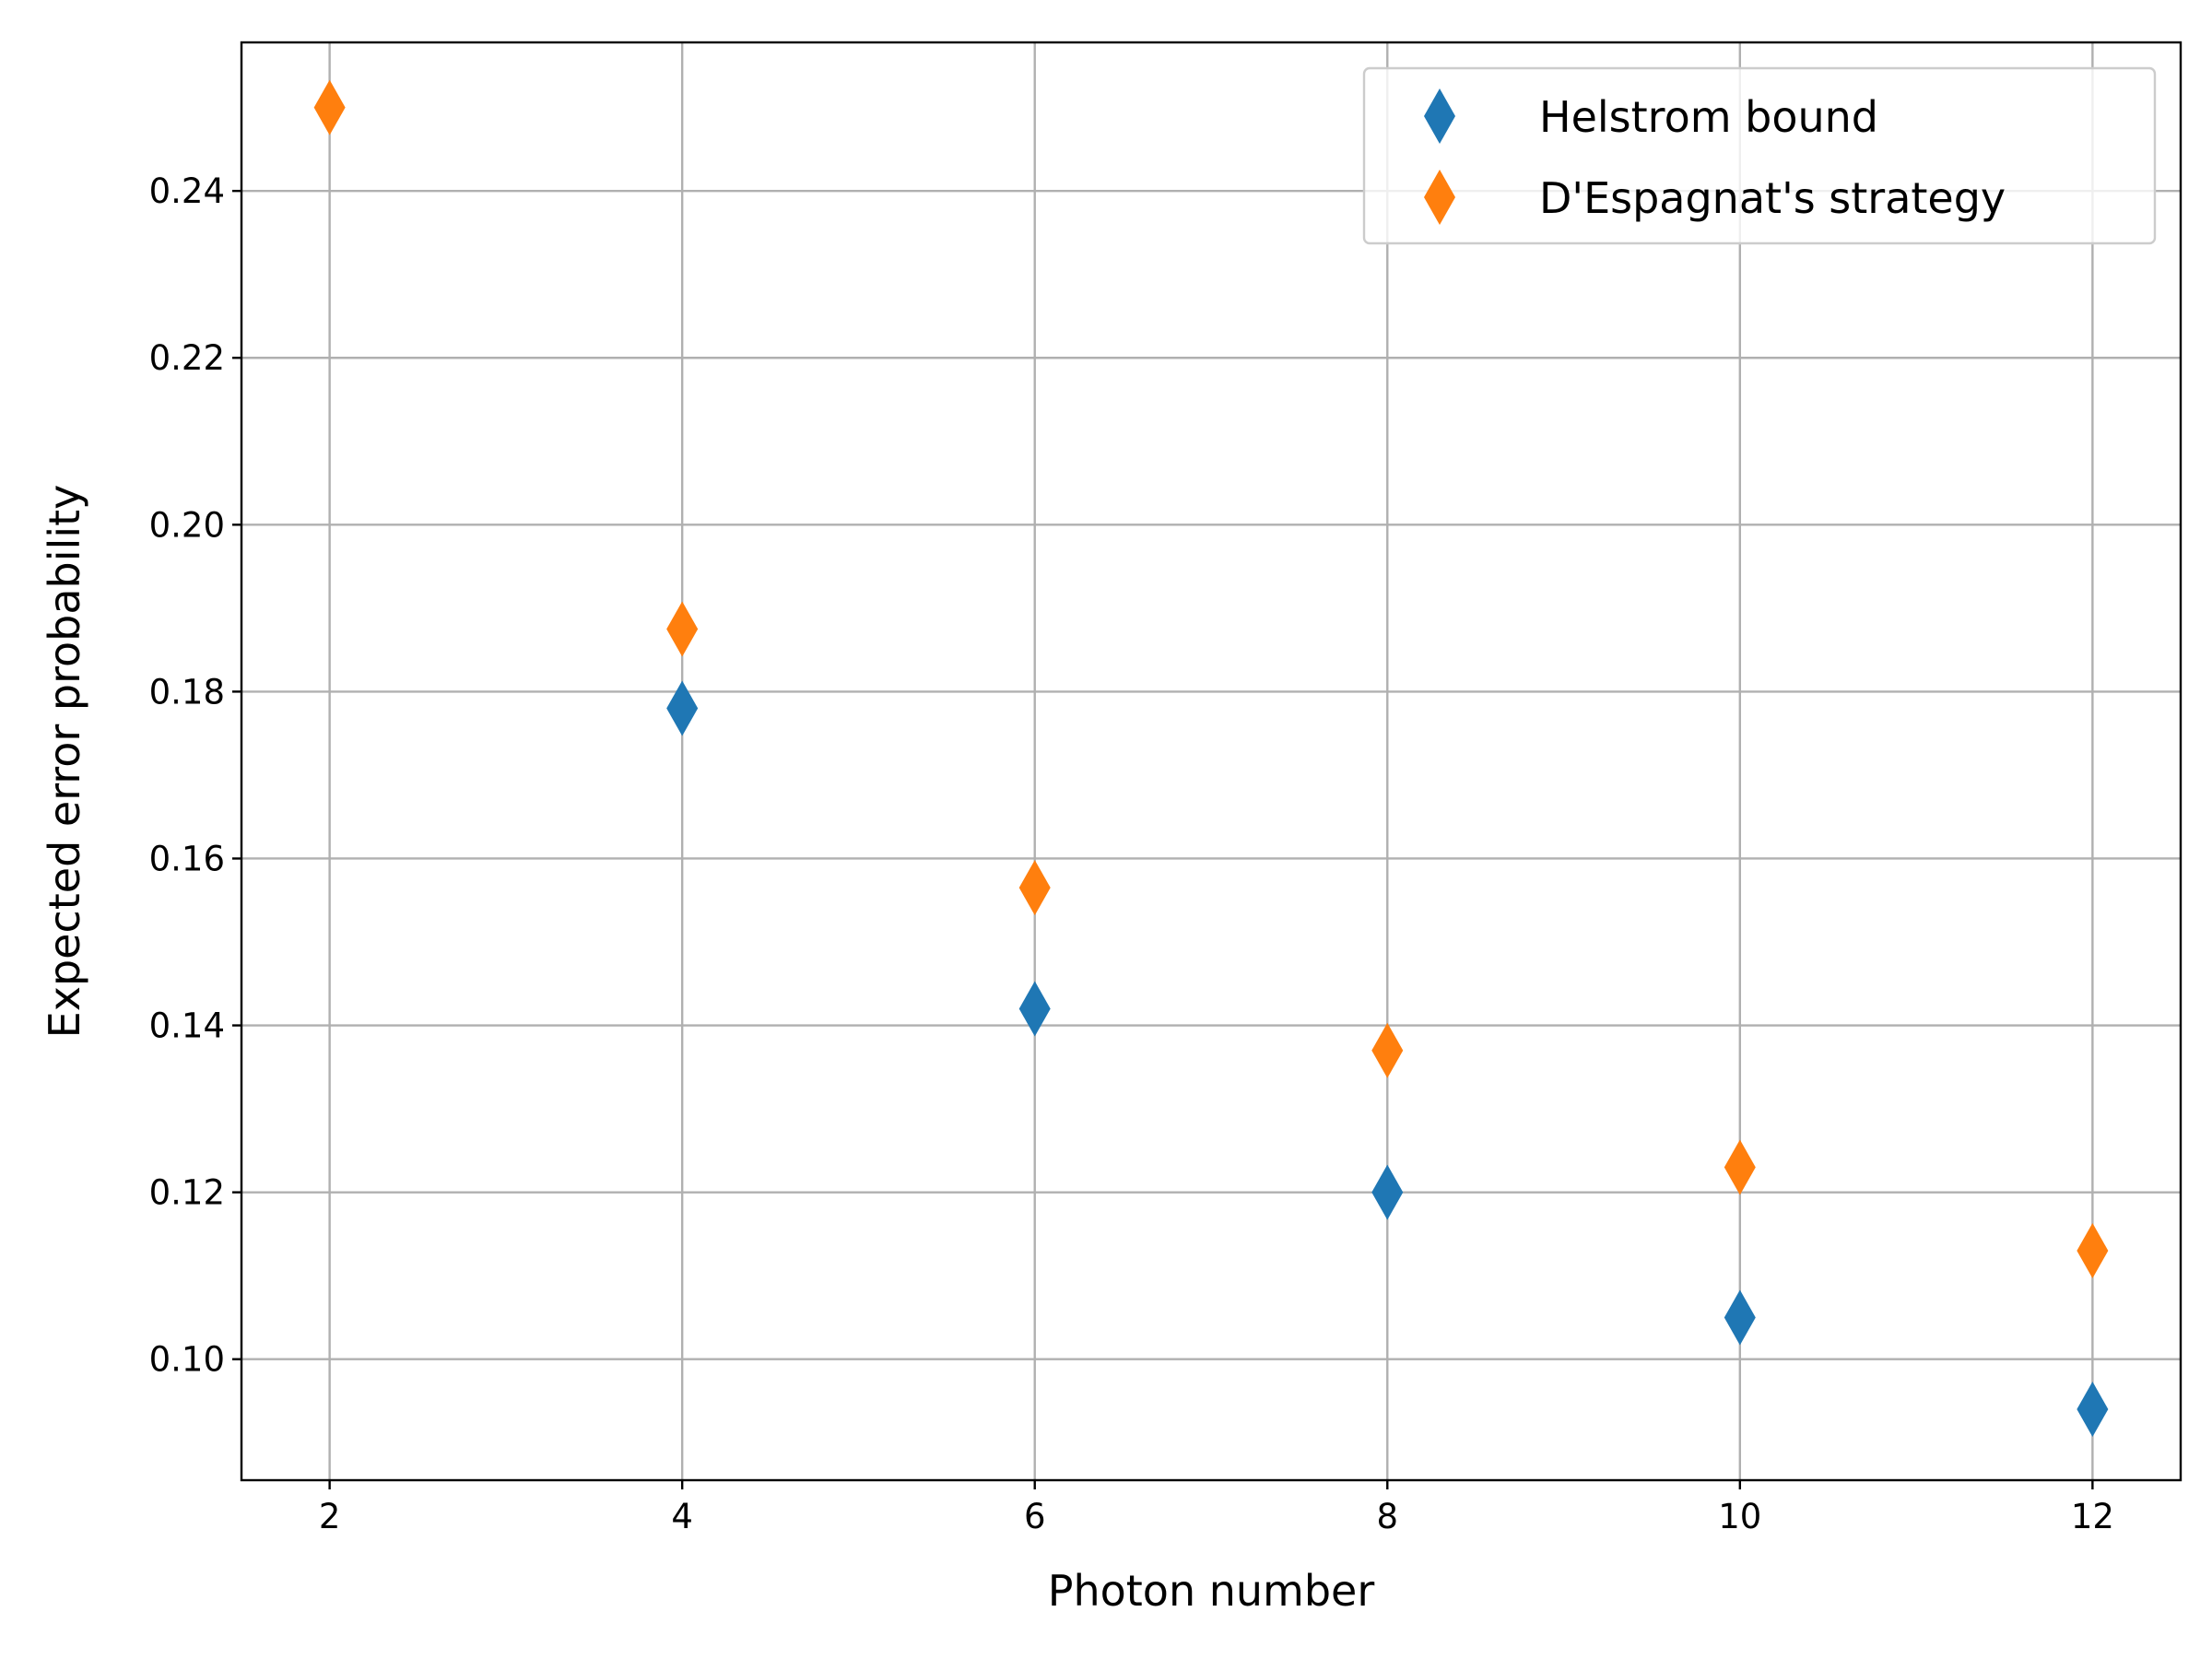  What do you see at coordinates (330, 1516) in the screenshot?
I see `x-tick-label: 2` at bounding box center [330, 1516].